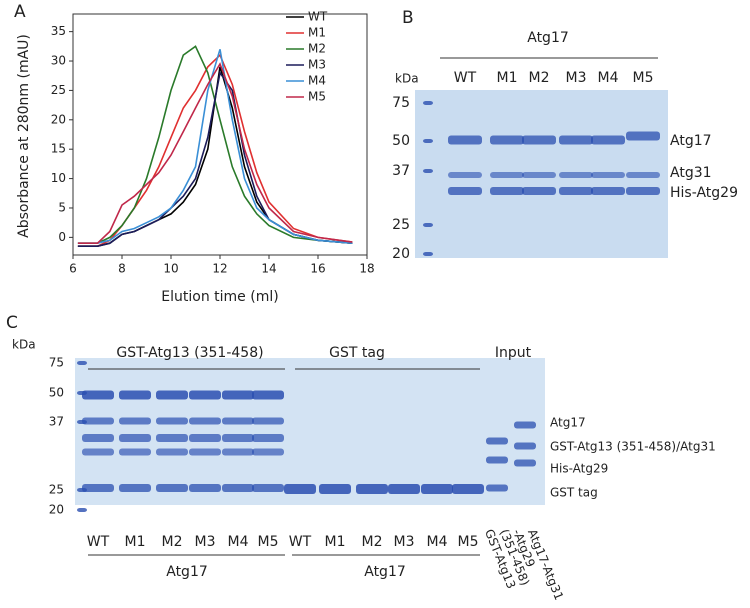 This screenshot has width=750, height=608. Describe the element at coordinates (62, 237) in the screenshot. I see `y-tick-label: 0` at that location.